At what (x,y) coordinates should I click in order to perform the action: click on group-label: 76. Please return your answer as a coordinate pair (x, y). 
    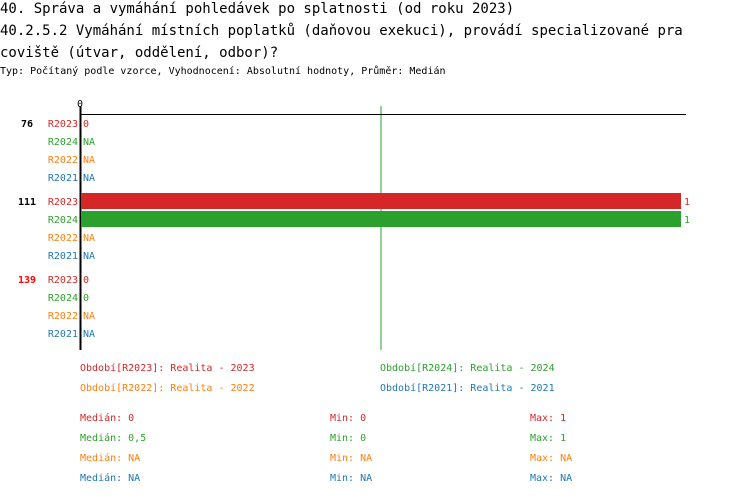
    Looking at the image, I should click on (27, 124).